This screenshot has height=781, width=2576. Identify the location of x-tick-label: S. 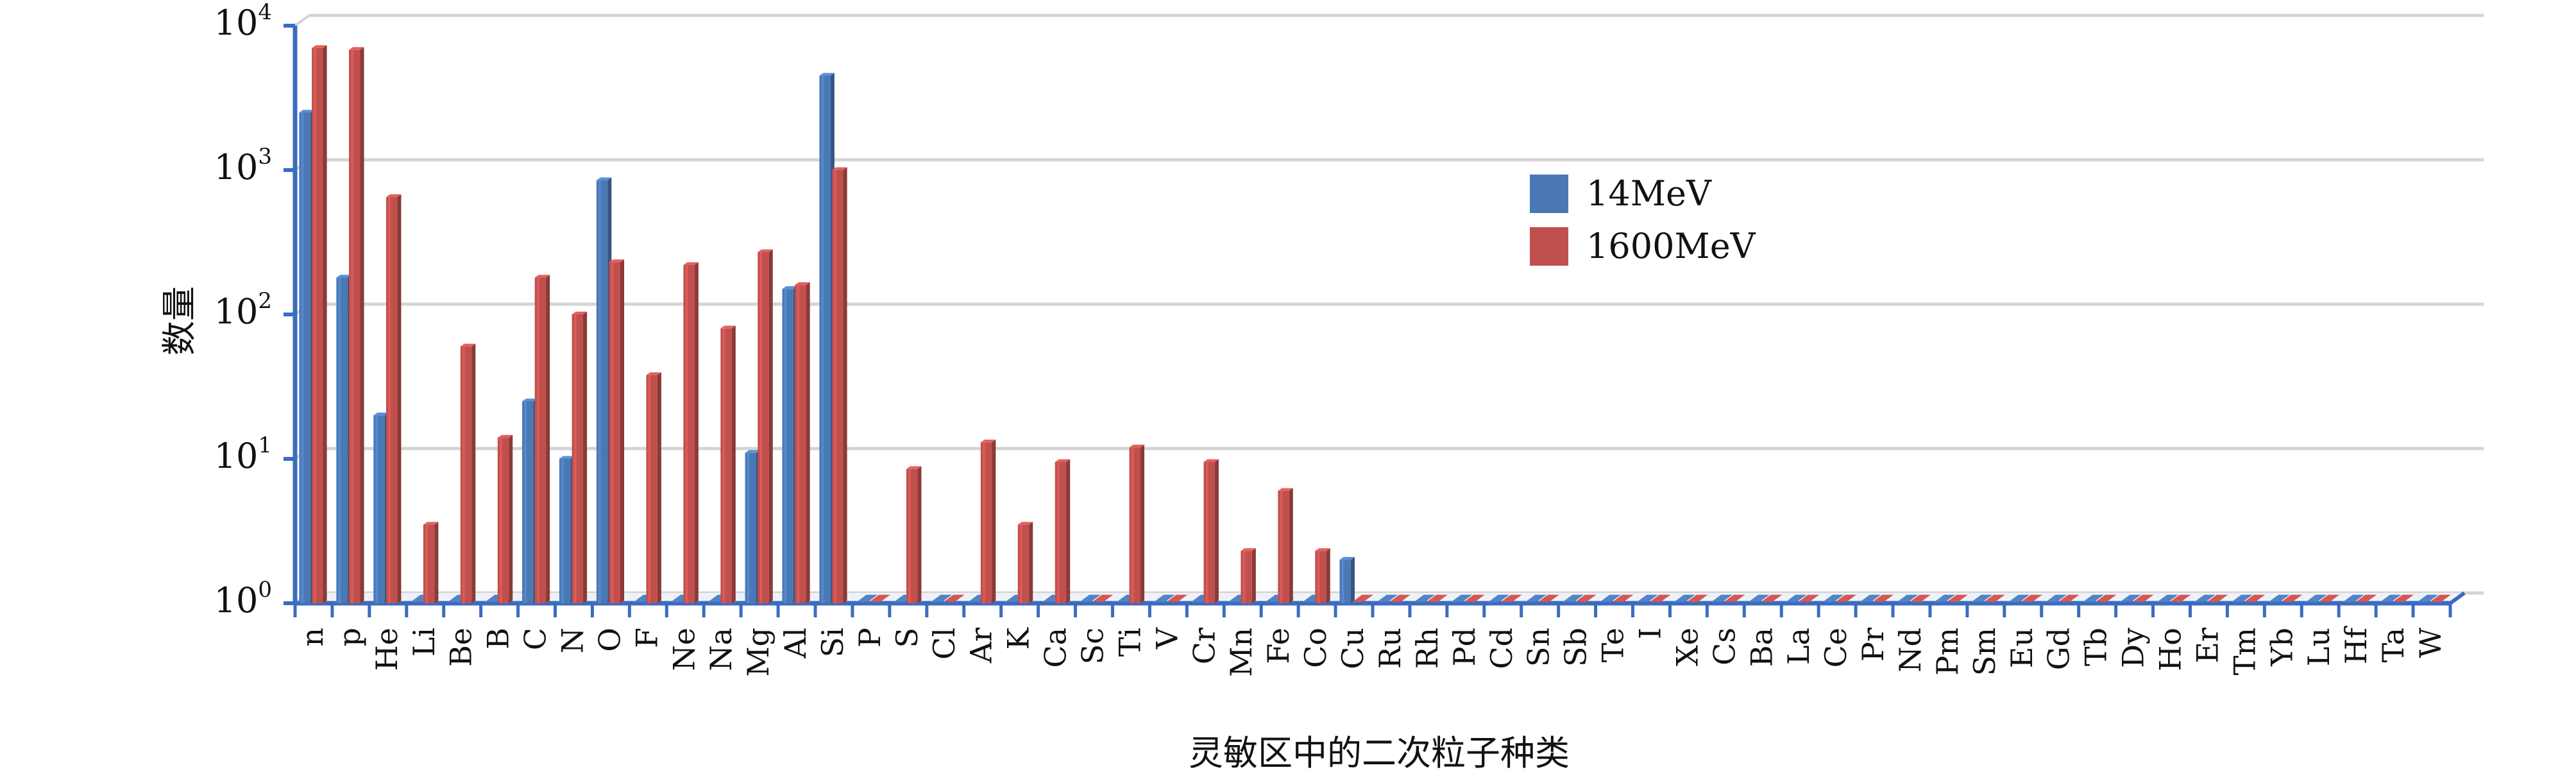
(907, 638).